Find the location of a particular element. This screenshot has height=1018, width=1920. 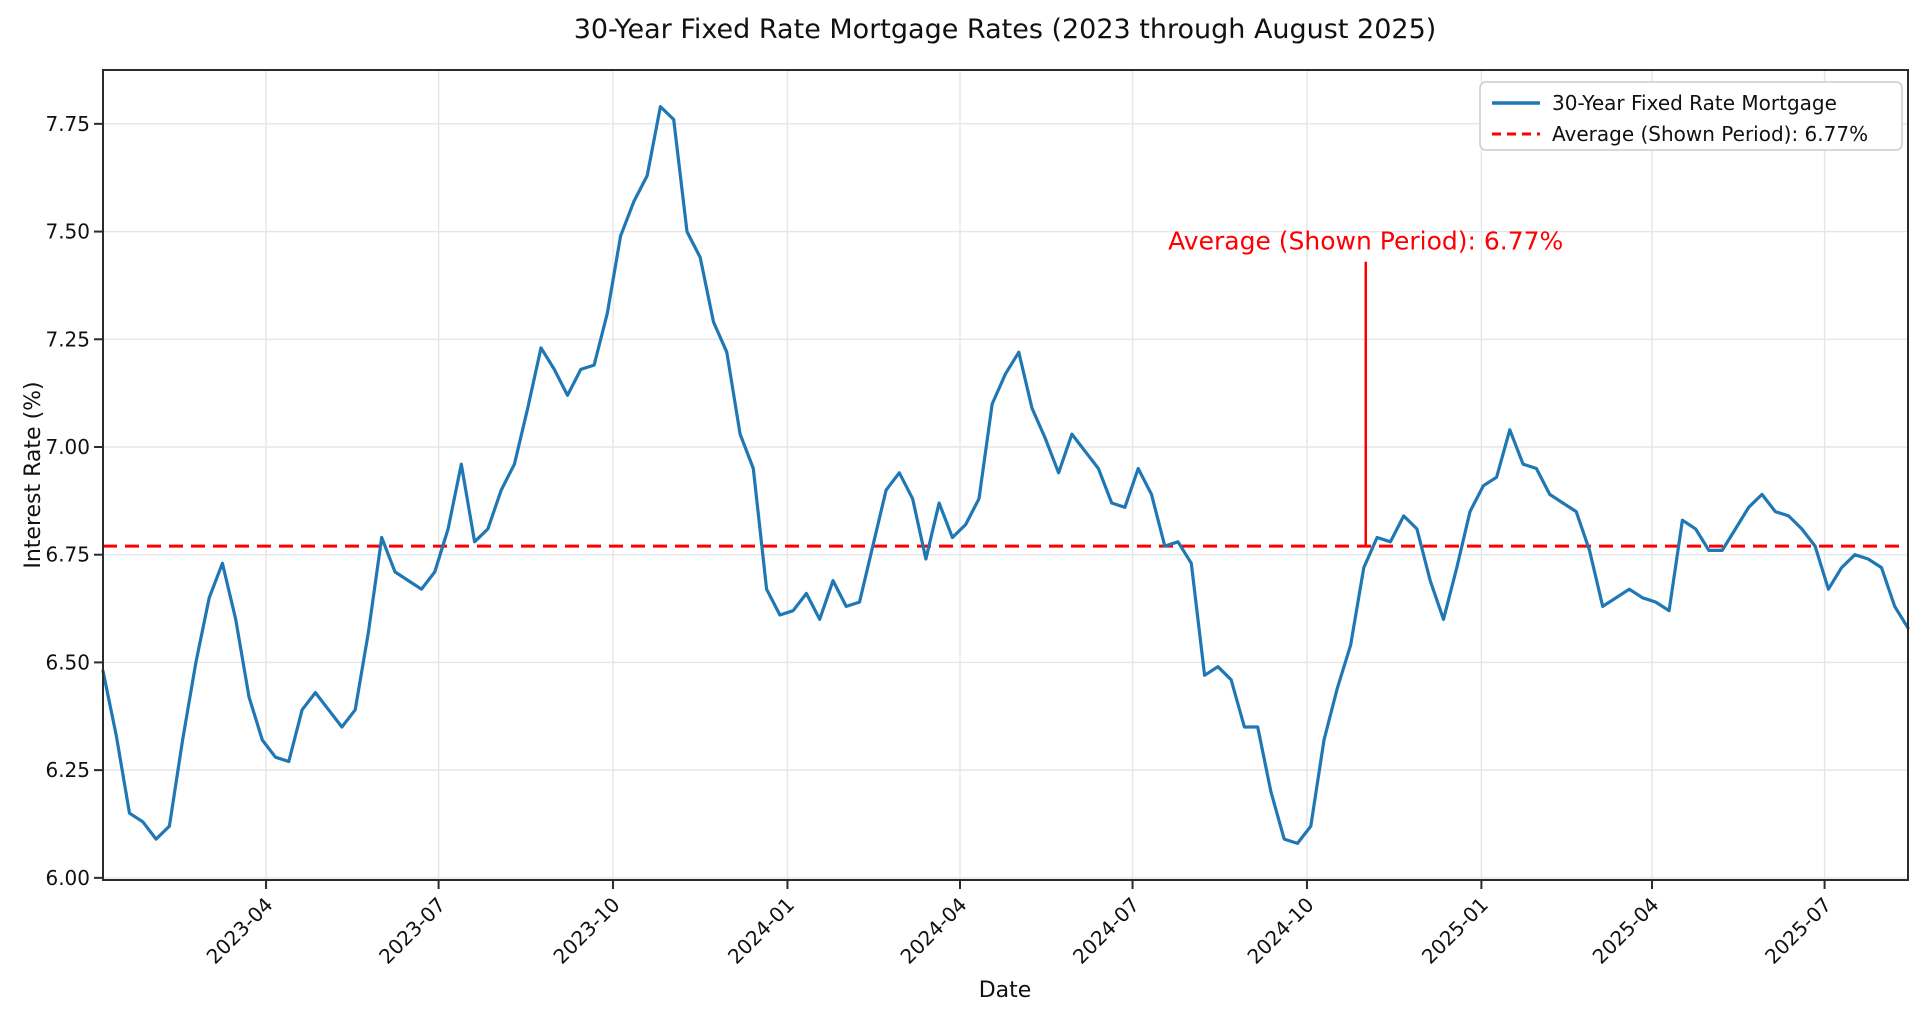

x-tick-label: 2025-01 is located at coordinates (1455, 931).